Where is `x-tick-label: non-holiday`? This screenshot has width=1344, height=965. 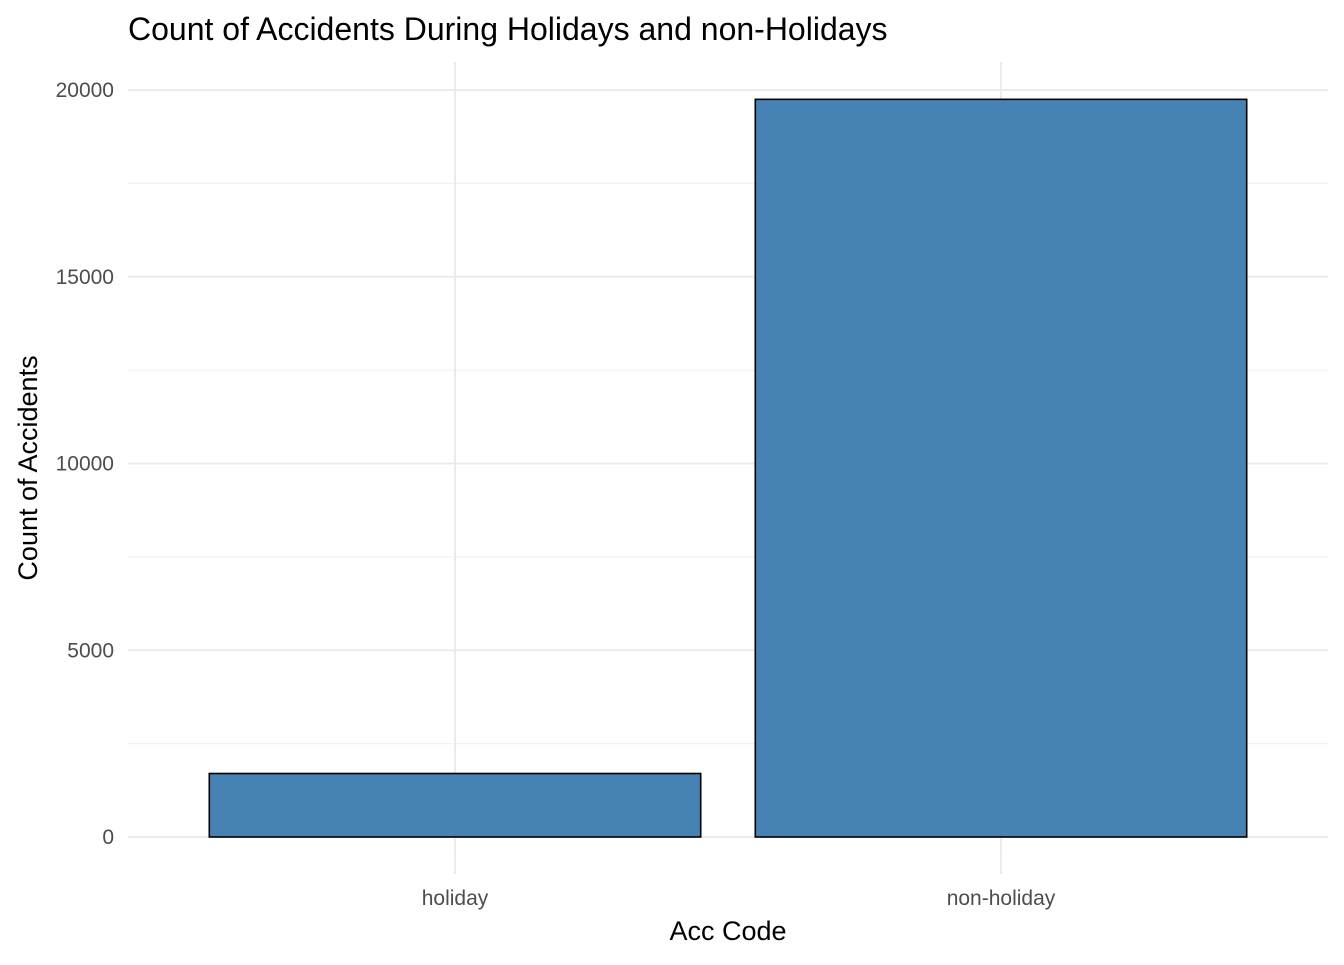
x-tick-label: non-holiday is located at coordinates (1001, 898).